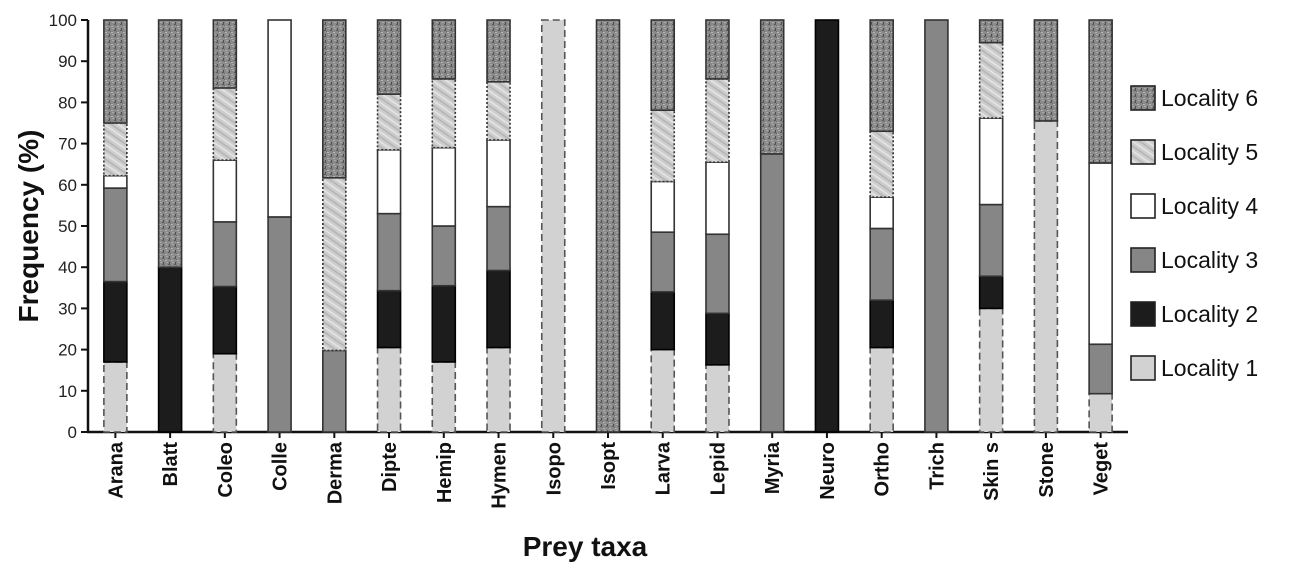 This screenshot has width=1291, height=565. What do you see at coordinates (67, 226) in the screenshot?
I see `y-tick-label: 50` at bounding box center [67, 226].